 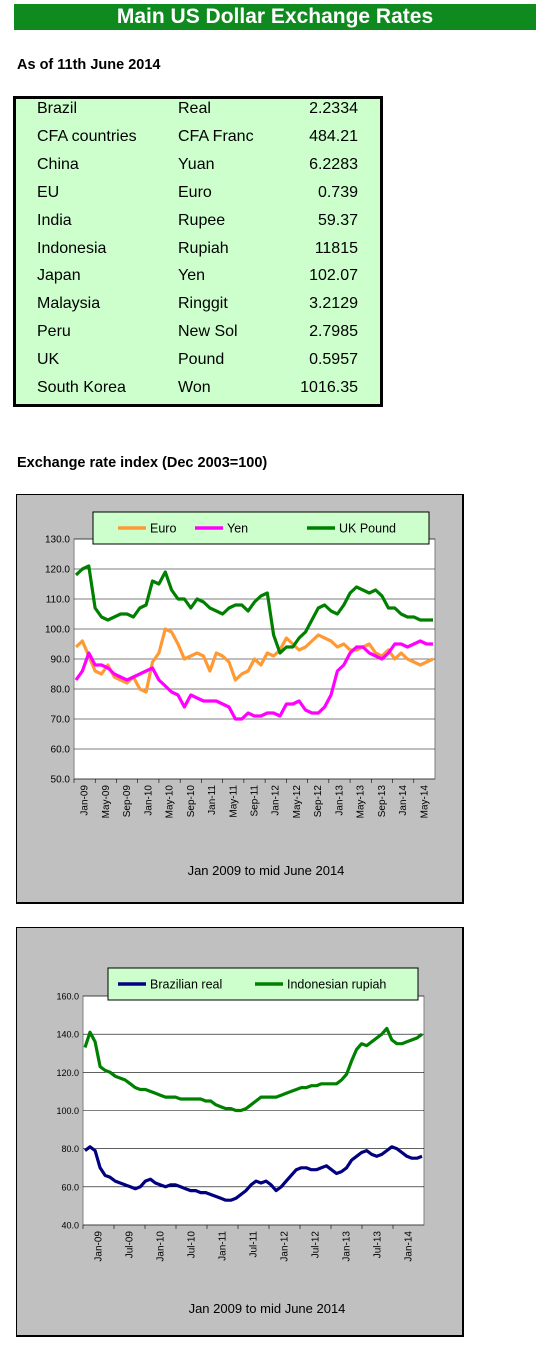 I want to click on rate-row: UK Pound 0.5957, so click(x=198, y=364).